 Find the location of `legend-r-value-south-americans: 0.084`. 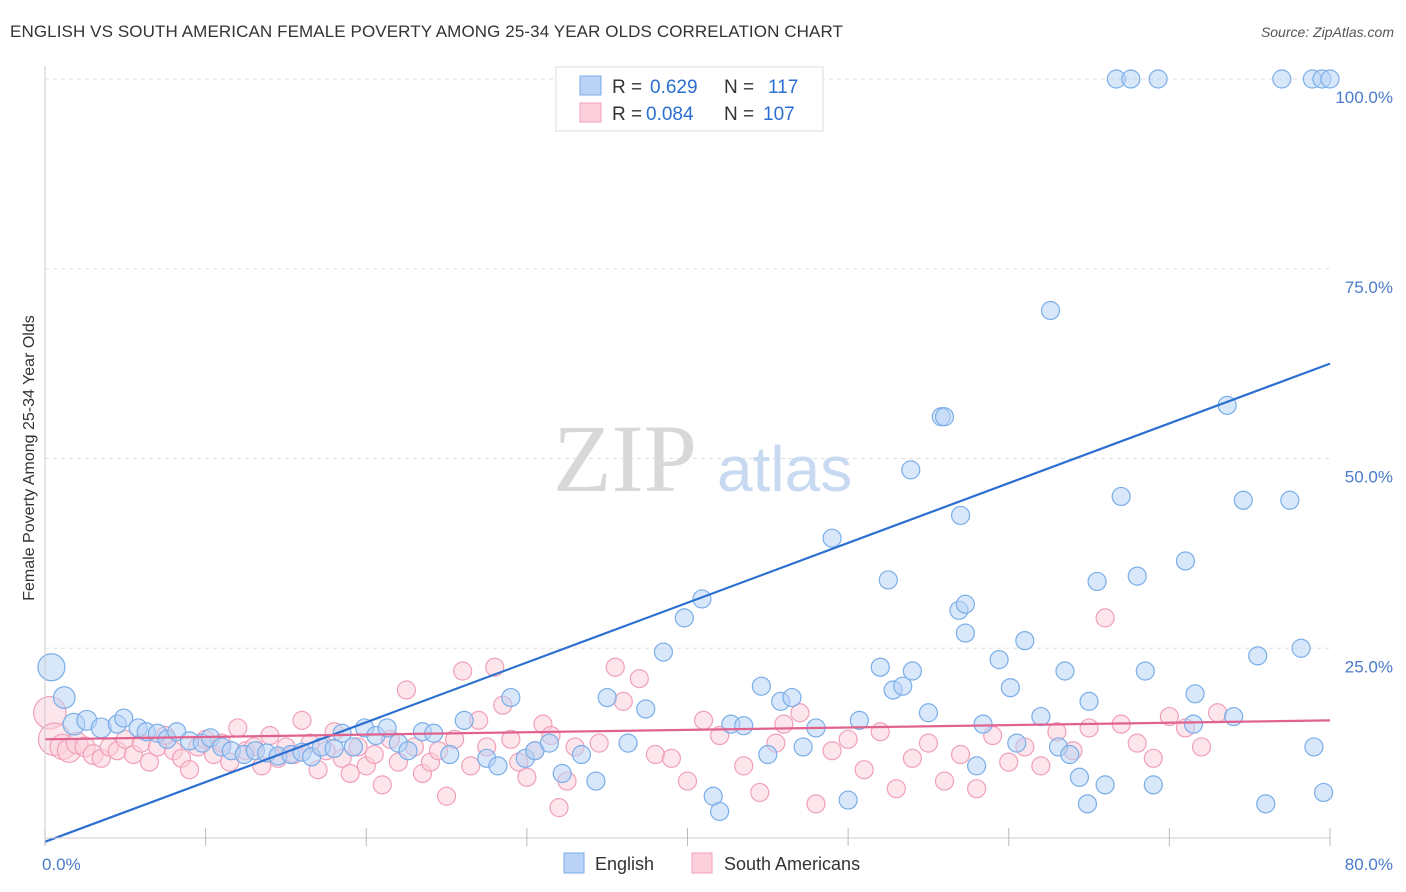

legend-r-value-south-americans: 0.084 is located at coordinates (670, 114).